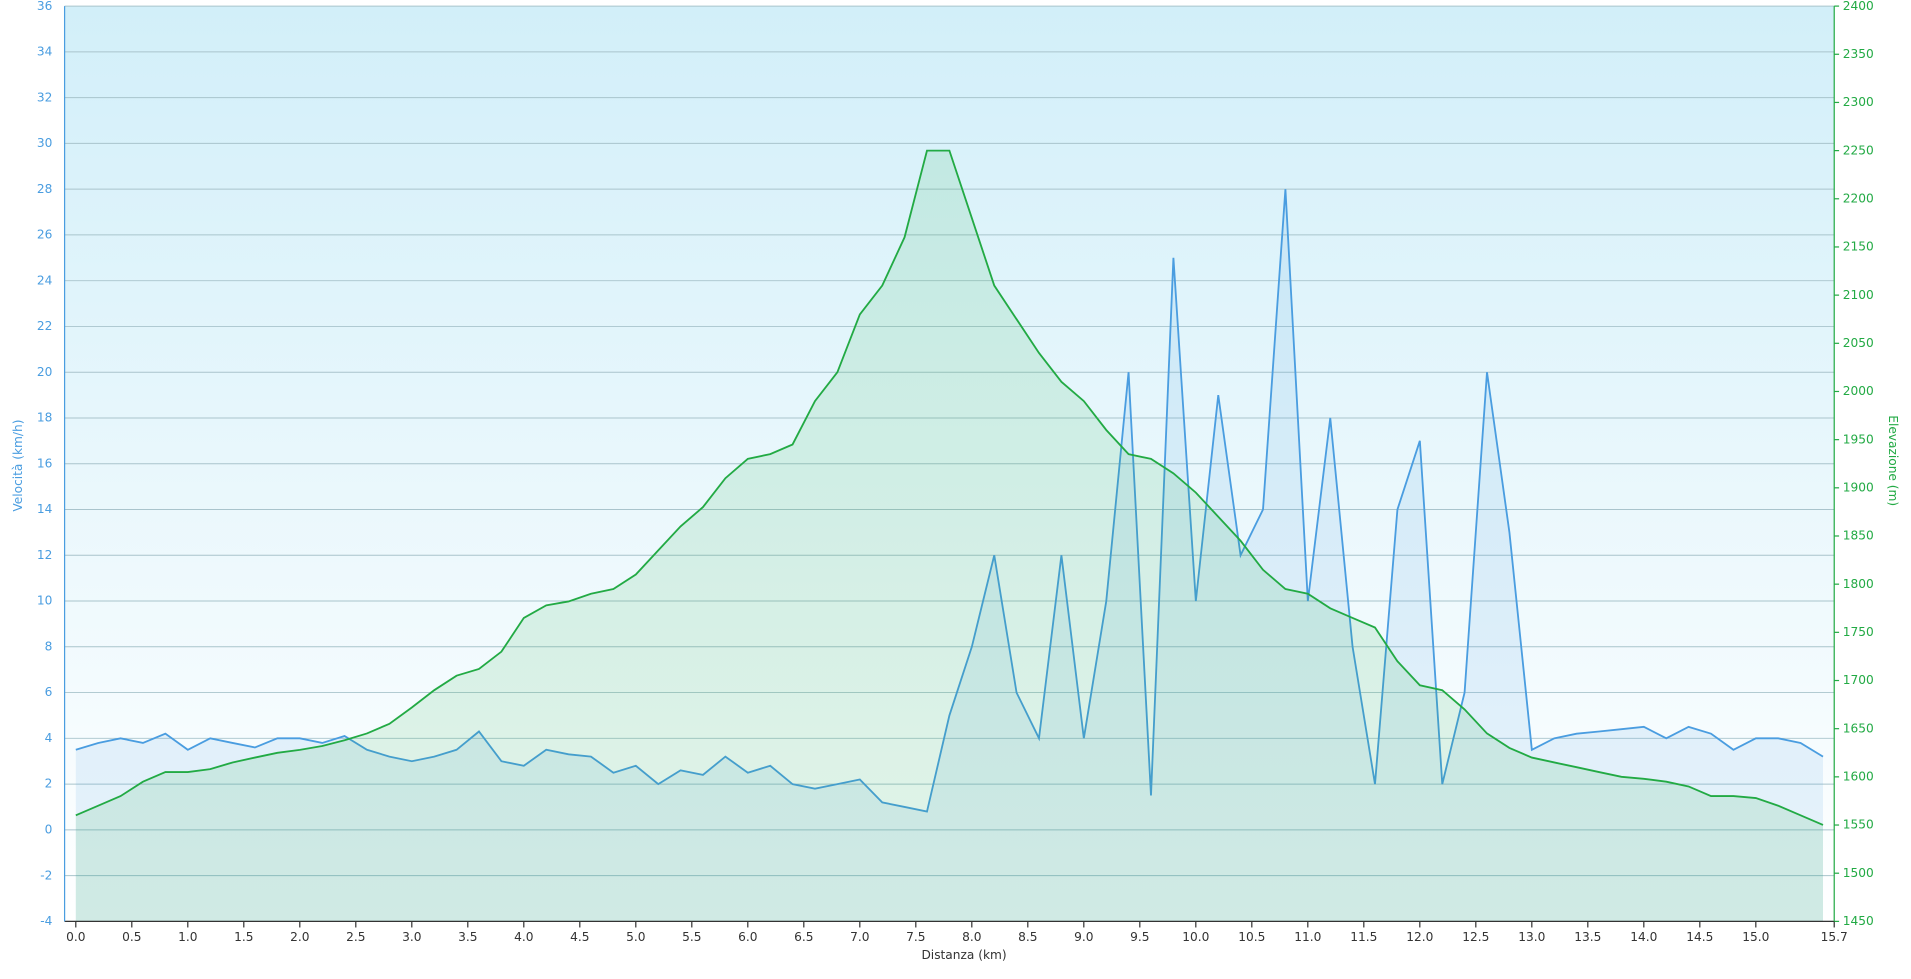 Image resolution: width=1911 pixels, height=979 pixels. Describe the element at coordinates (691, 937) in the screenshot. I see `x-tick-label: 5.5` at that location.